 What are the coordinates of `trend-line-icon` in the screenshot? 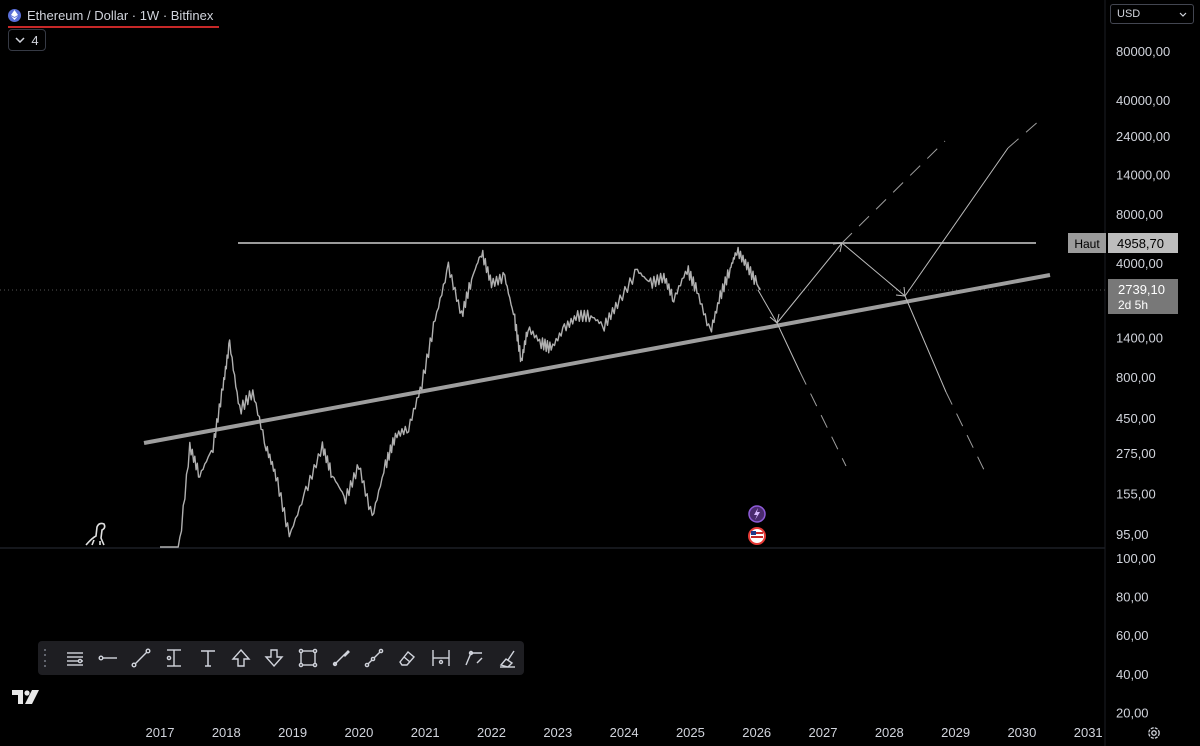 It's located at (141, 658).